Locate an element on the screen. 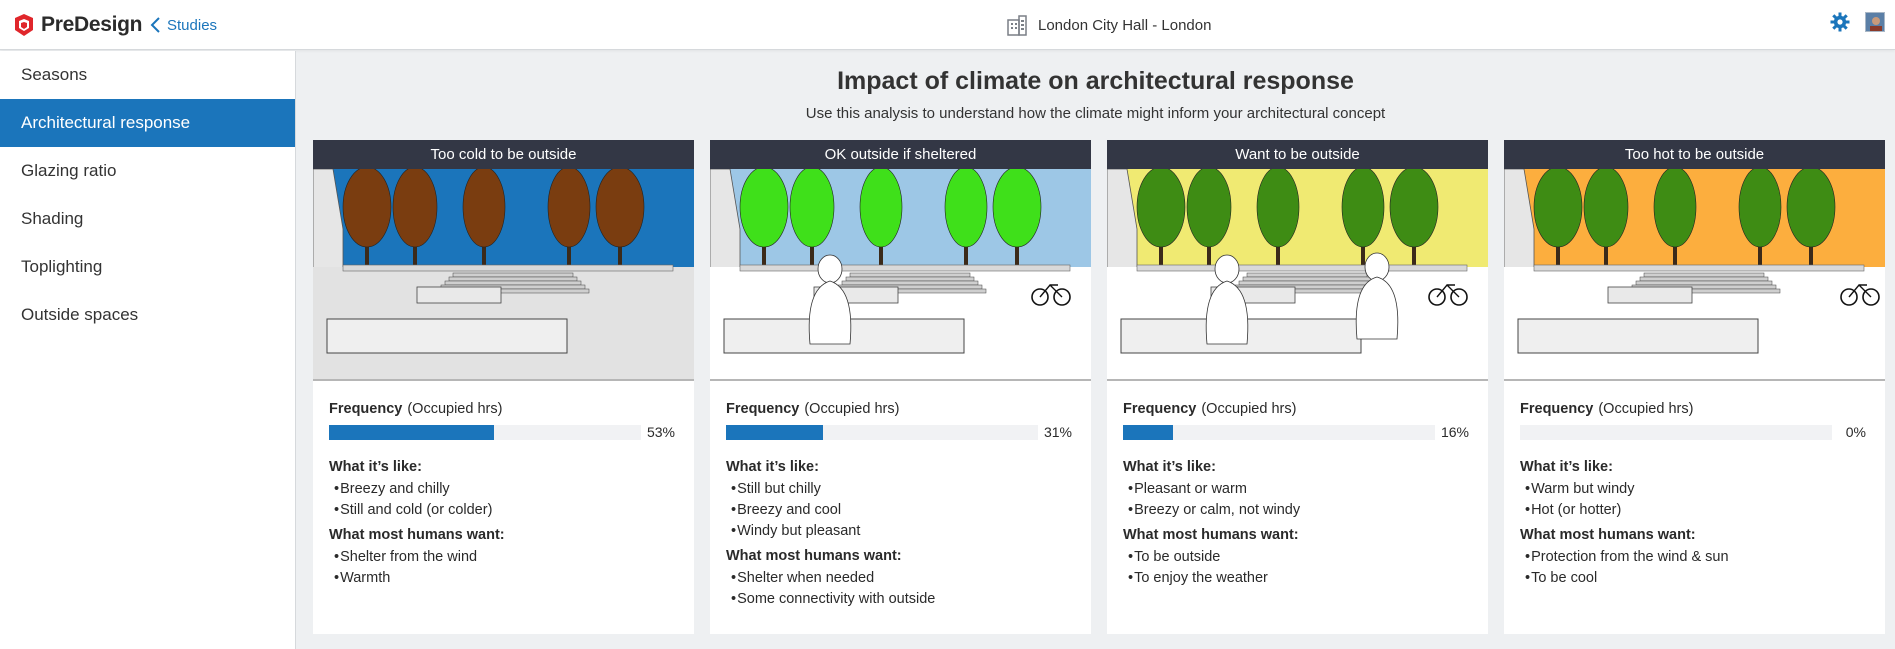  frequency-percent: 31% is located at coordinates (1057, 432).